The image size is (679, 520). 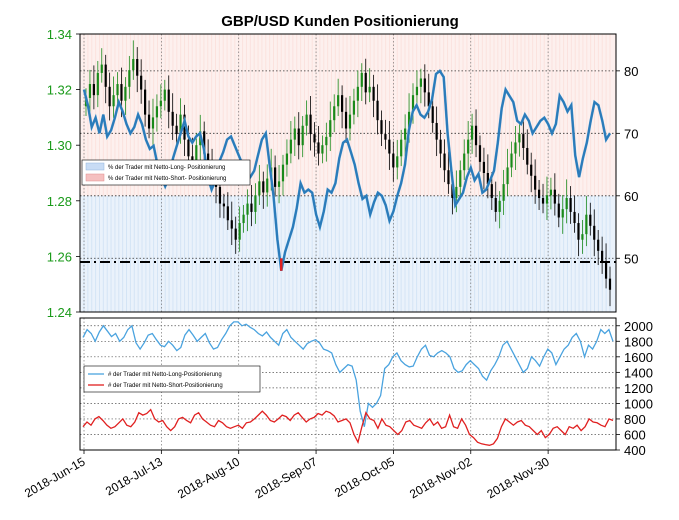 What do you see at coordinates (95, 177) in the screenshot?
I see `legend-swatch-short` at bounding box center [95, 177].